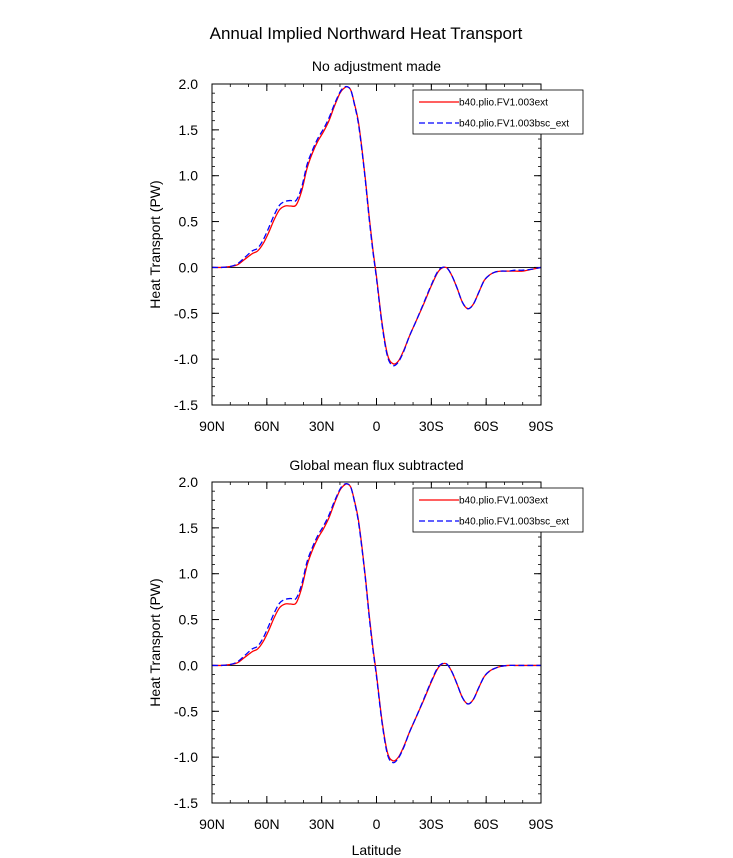  Describe the element at coordinates (376, 66) in the screenshot. I see `panel-title: No adjustment made` at that location.